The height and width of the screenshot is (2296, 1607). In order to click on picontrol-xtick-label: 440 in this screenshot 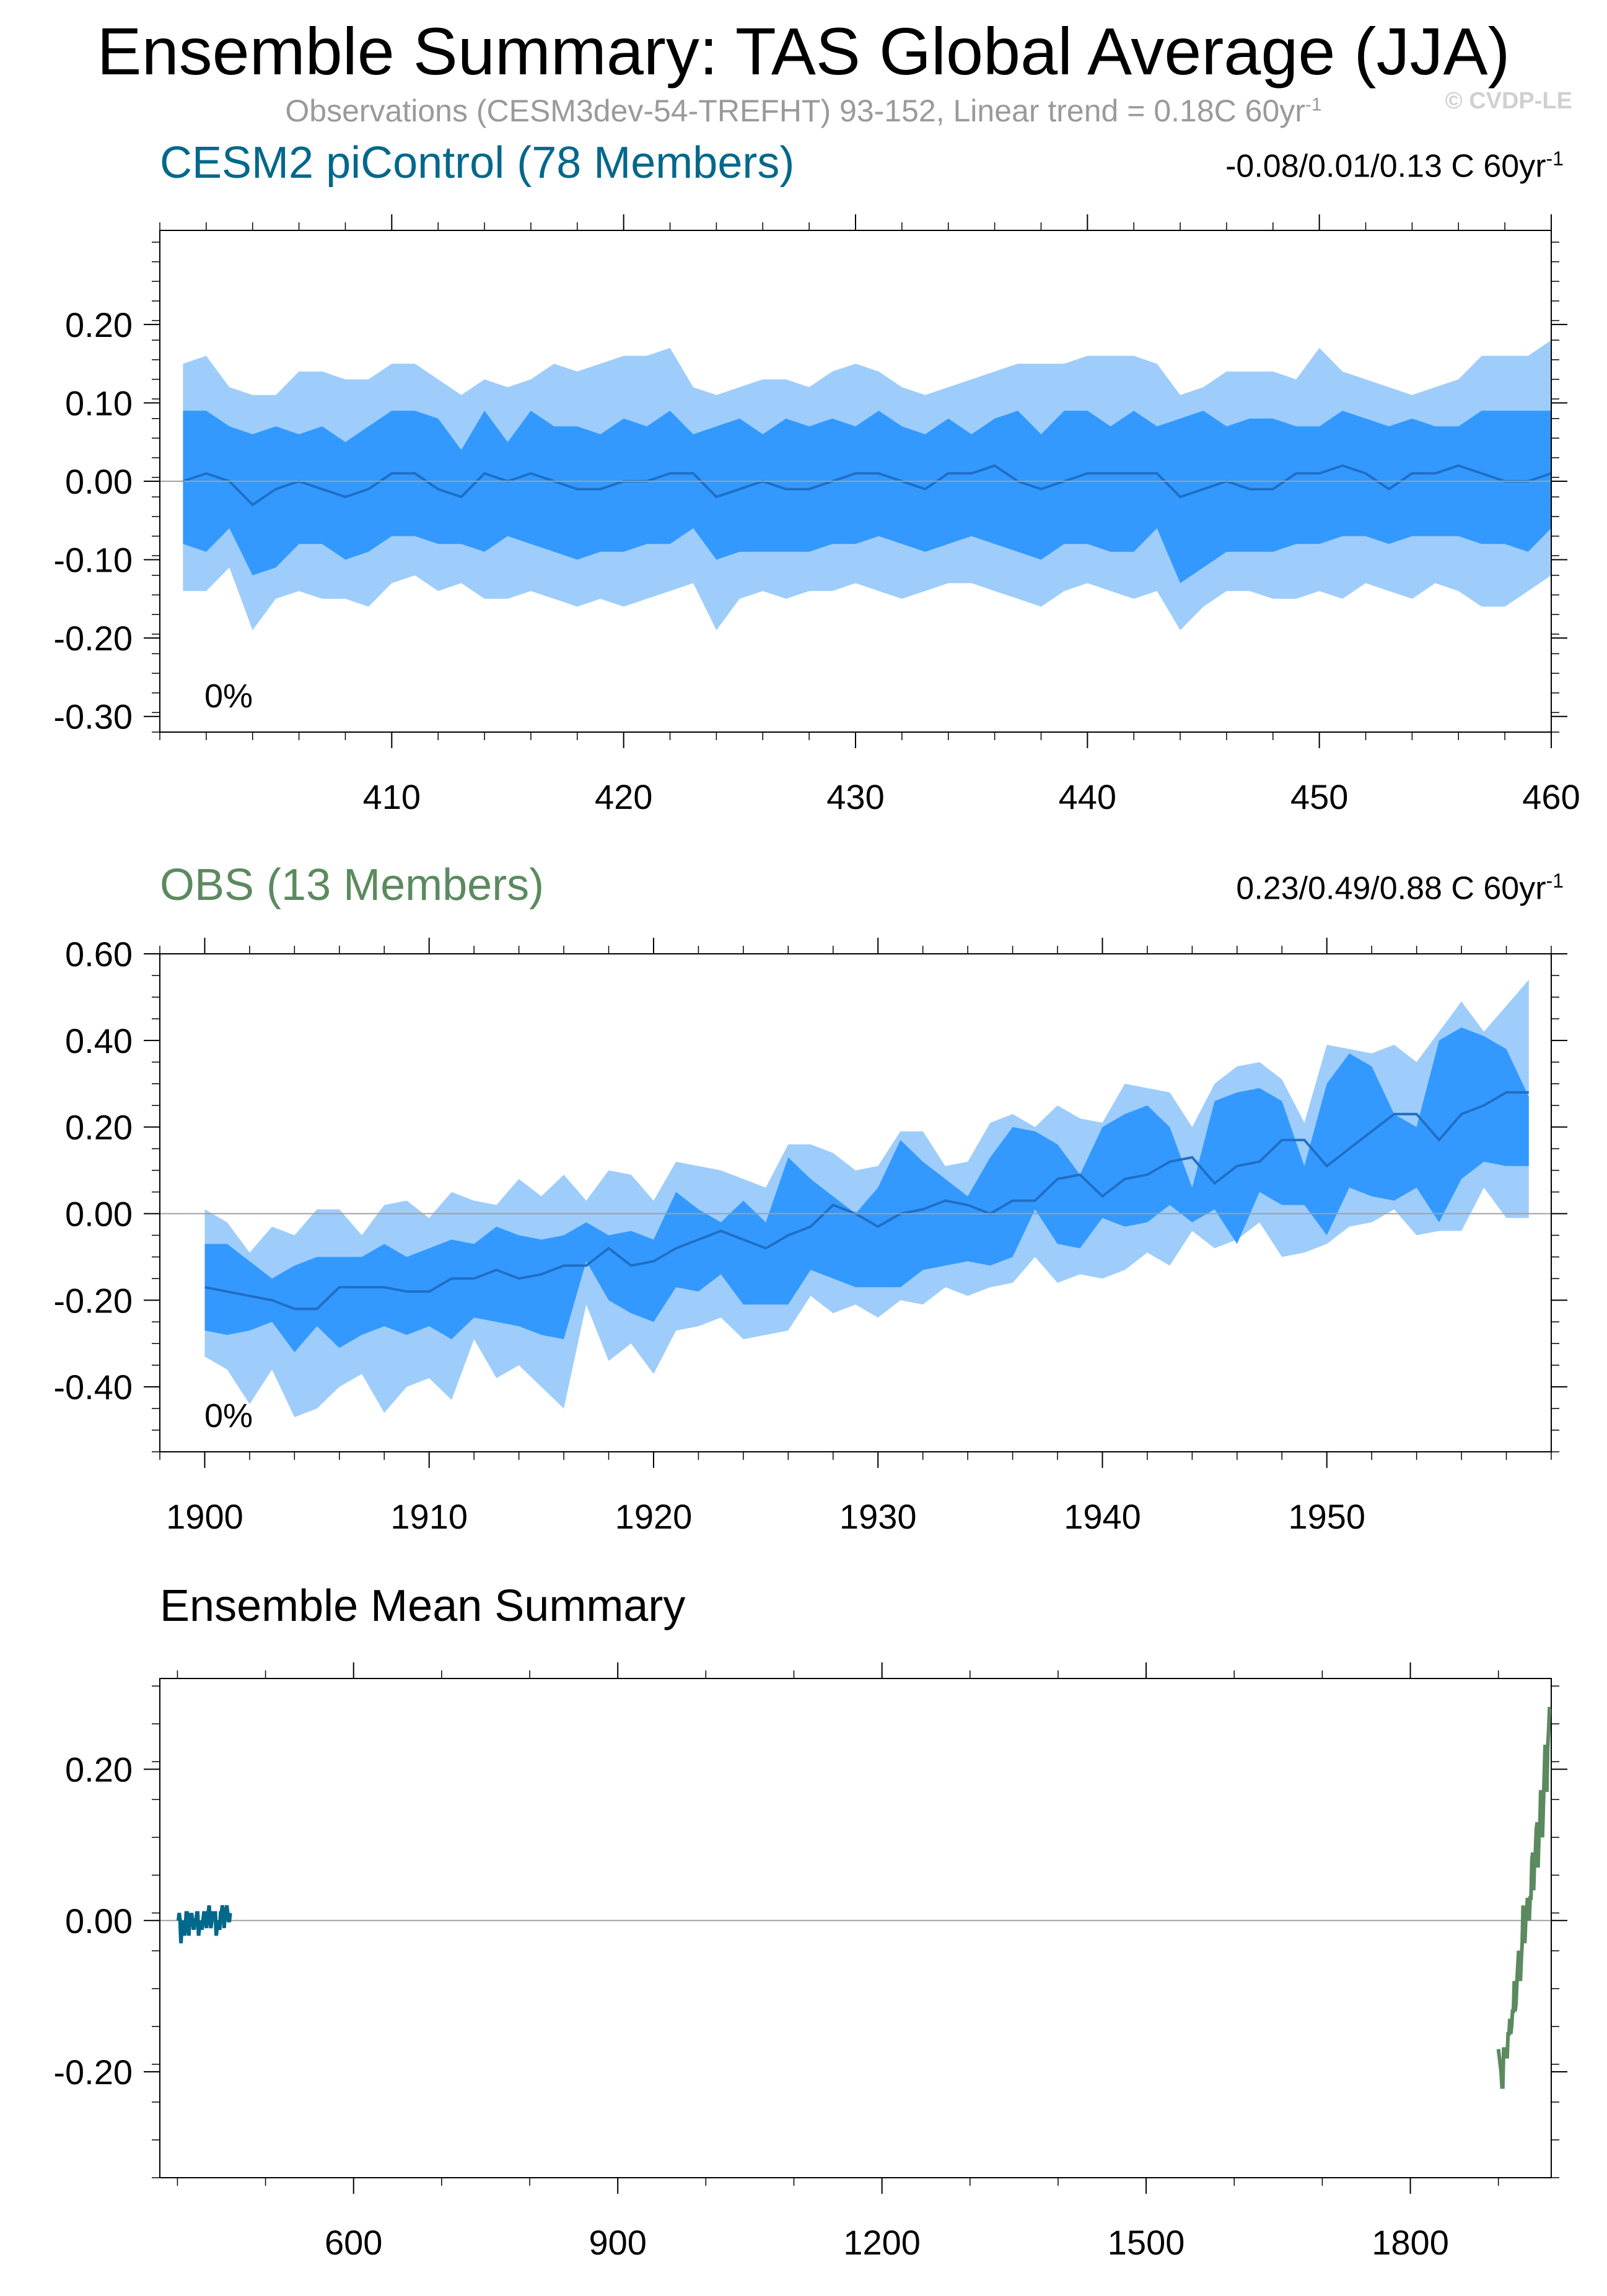, I will do `click(1087, 796)`.